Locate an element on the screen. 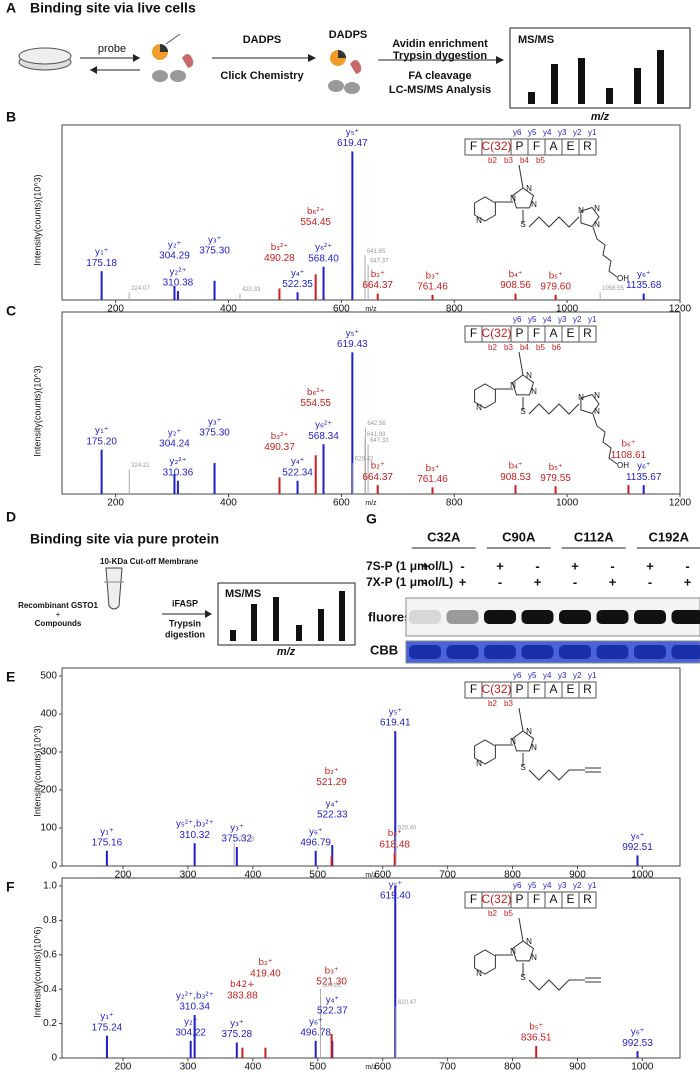  y-ion: y3 is located at coordinates (562, 132).